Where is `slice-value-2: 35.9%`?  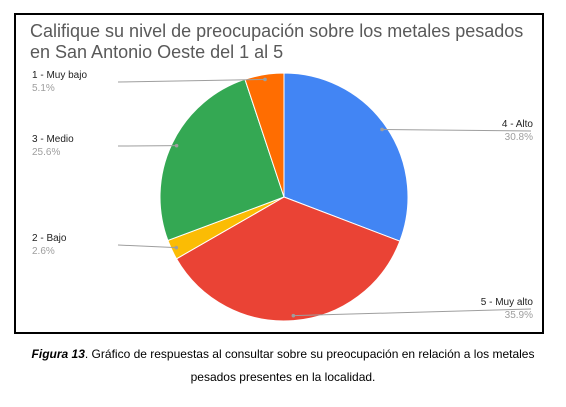
slice-value-2: 35.9% is located at coordinates (519, 315).